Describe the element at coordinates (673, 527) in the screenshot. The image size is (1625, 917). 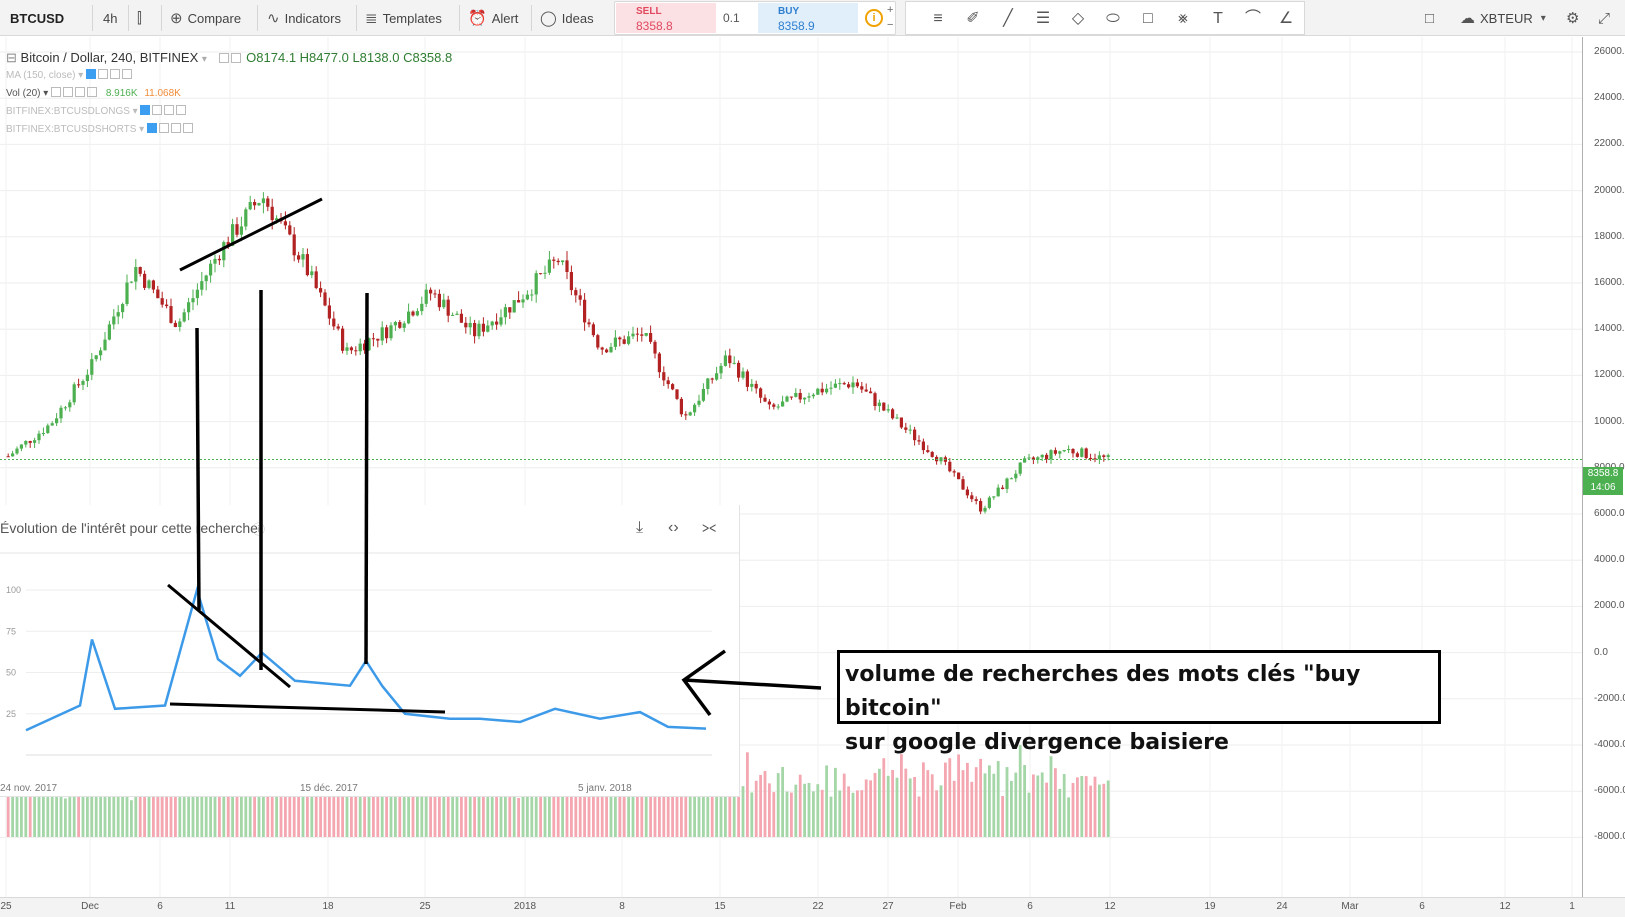
I see `embed-icon: ‹›` at that location.